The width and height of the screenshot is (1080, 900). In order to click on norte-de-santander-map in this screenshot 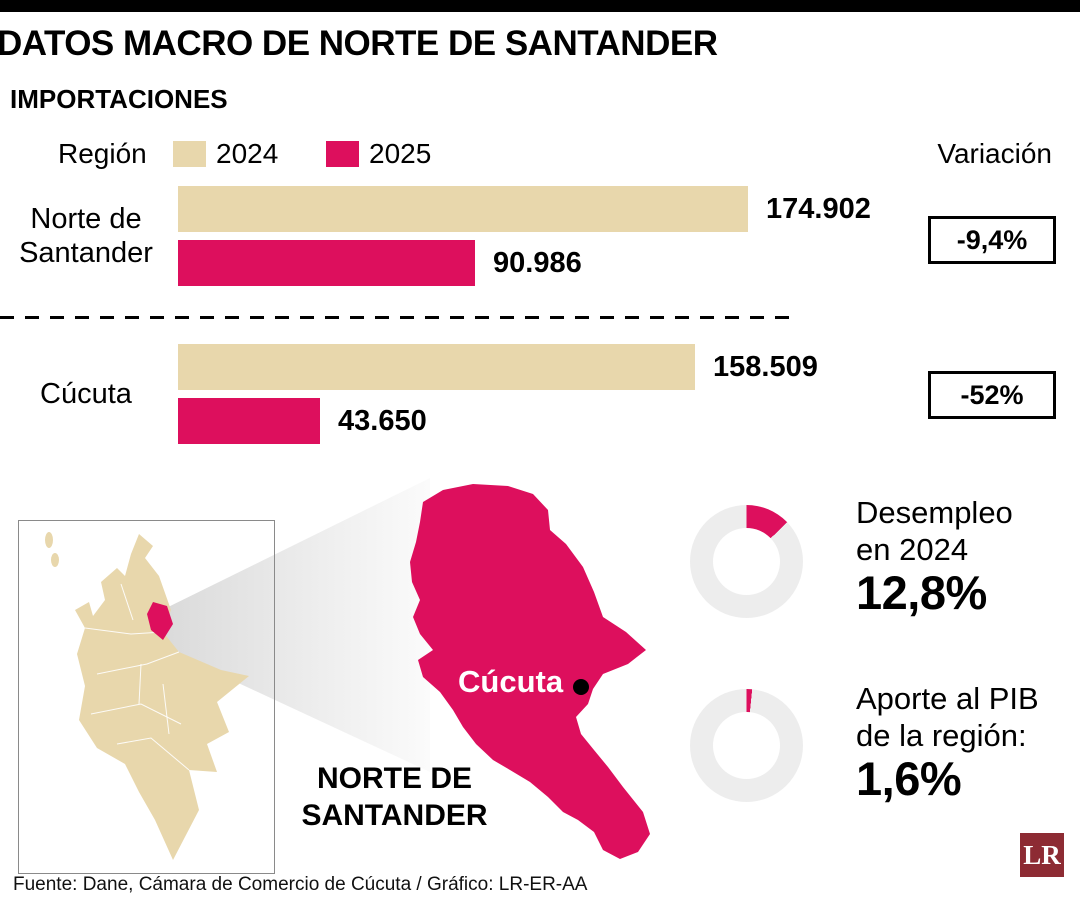, I will do `click(530, 671)`.